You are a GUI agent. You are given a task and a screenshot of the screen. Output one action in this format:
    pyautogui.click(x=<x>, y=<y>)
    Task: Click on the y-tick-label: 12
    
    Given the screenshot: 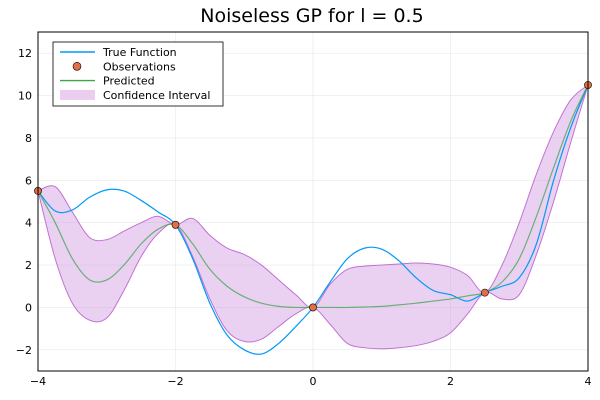 What is the action you would take?
    pyautogui.click(x=25, y=53)
    